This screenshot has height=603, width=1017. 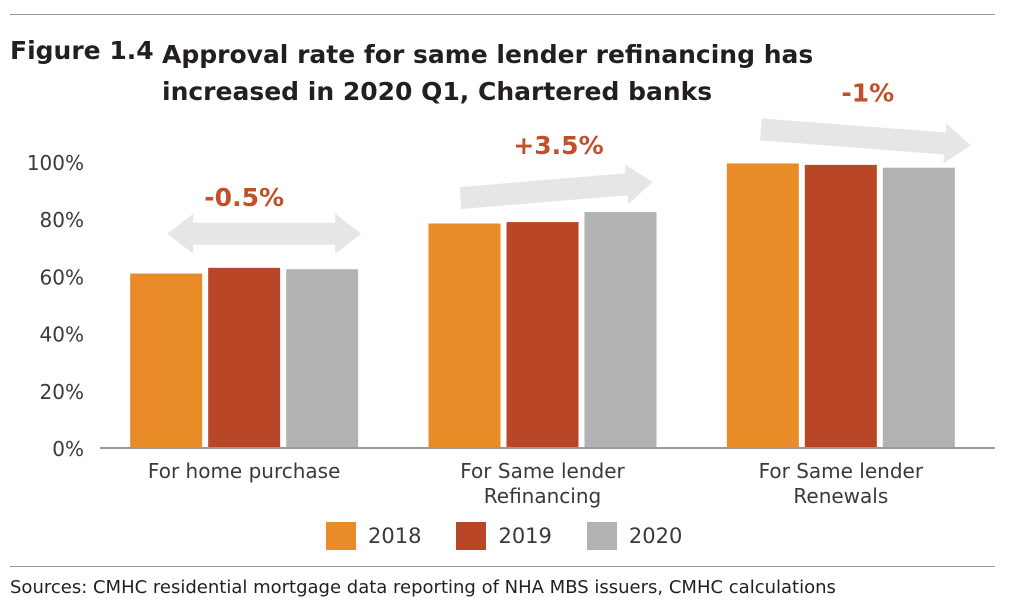 I want to click on top-rule, so click(x=502, y=14).